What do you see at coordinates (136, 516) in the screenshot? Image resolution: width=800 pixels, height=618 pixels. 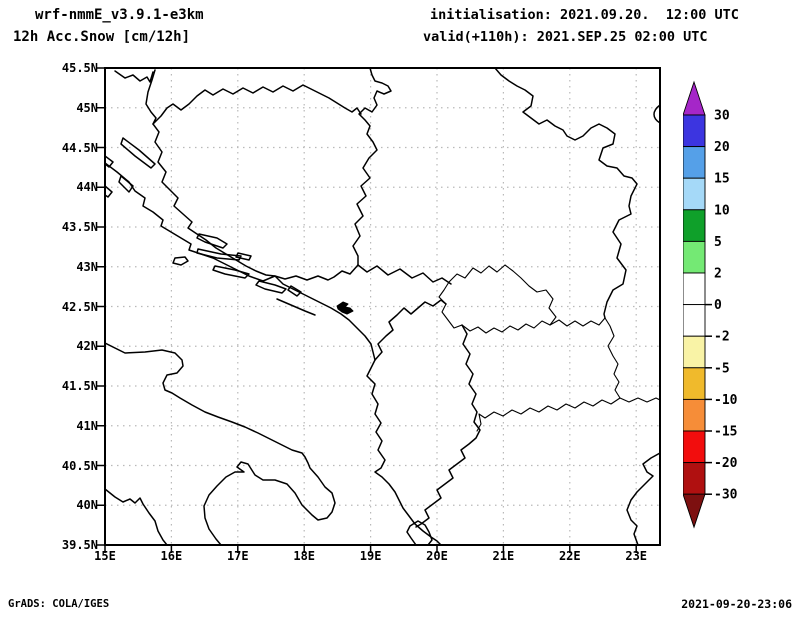 I see `coast-italy-tyrrhenian` at bounding box center [136, 516].